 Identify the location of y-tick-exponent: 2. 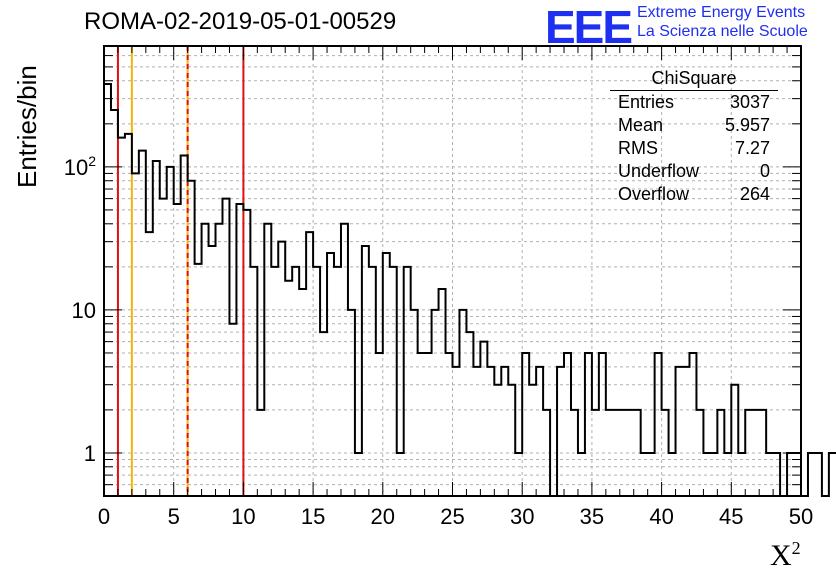
(92, 161).